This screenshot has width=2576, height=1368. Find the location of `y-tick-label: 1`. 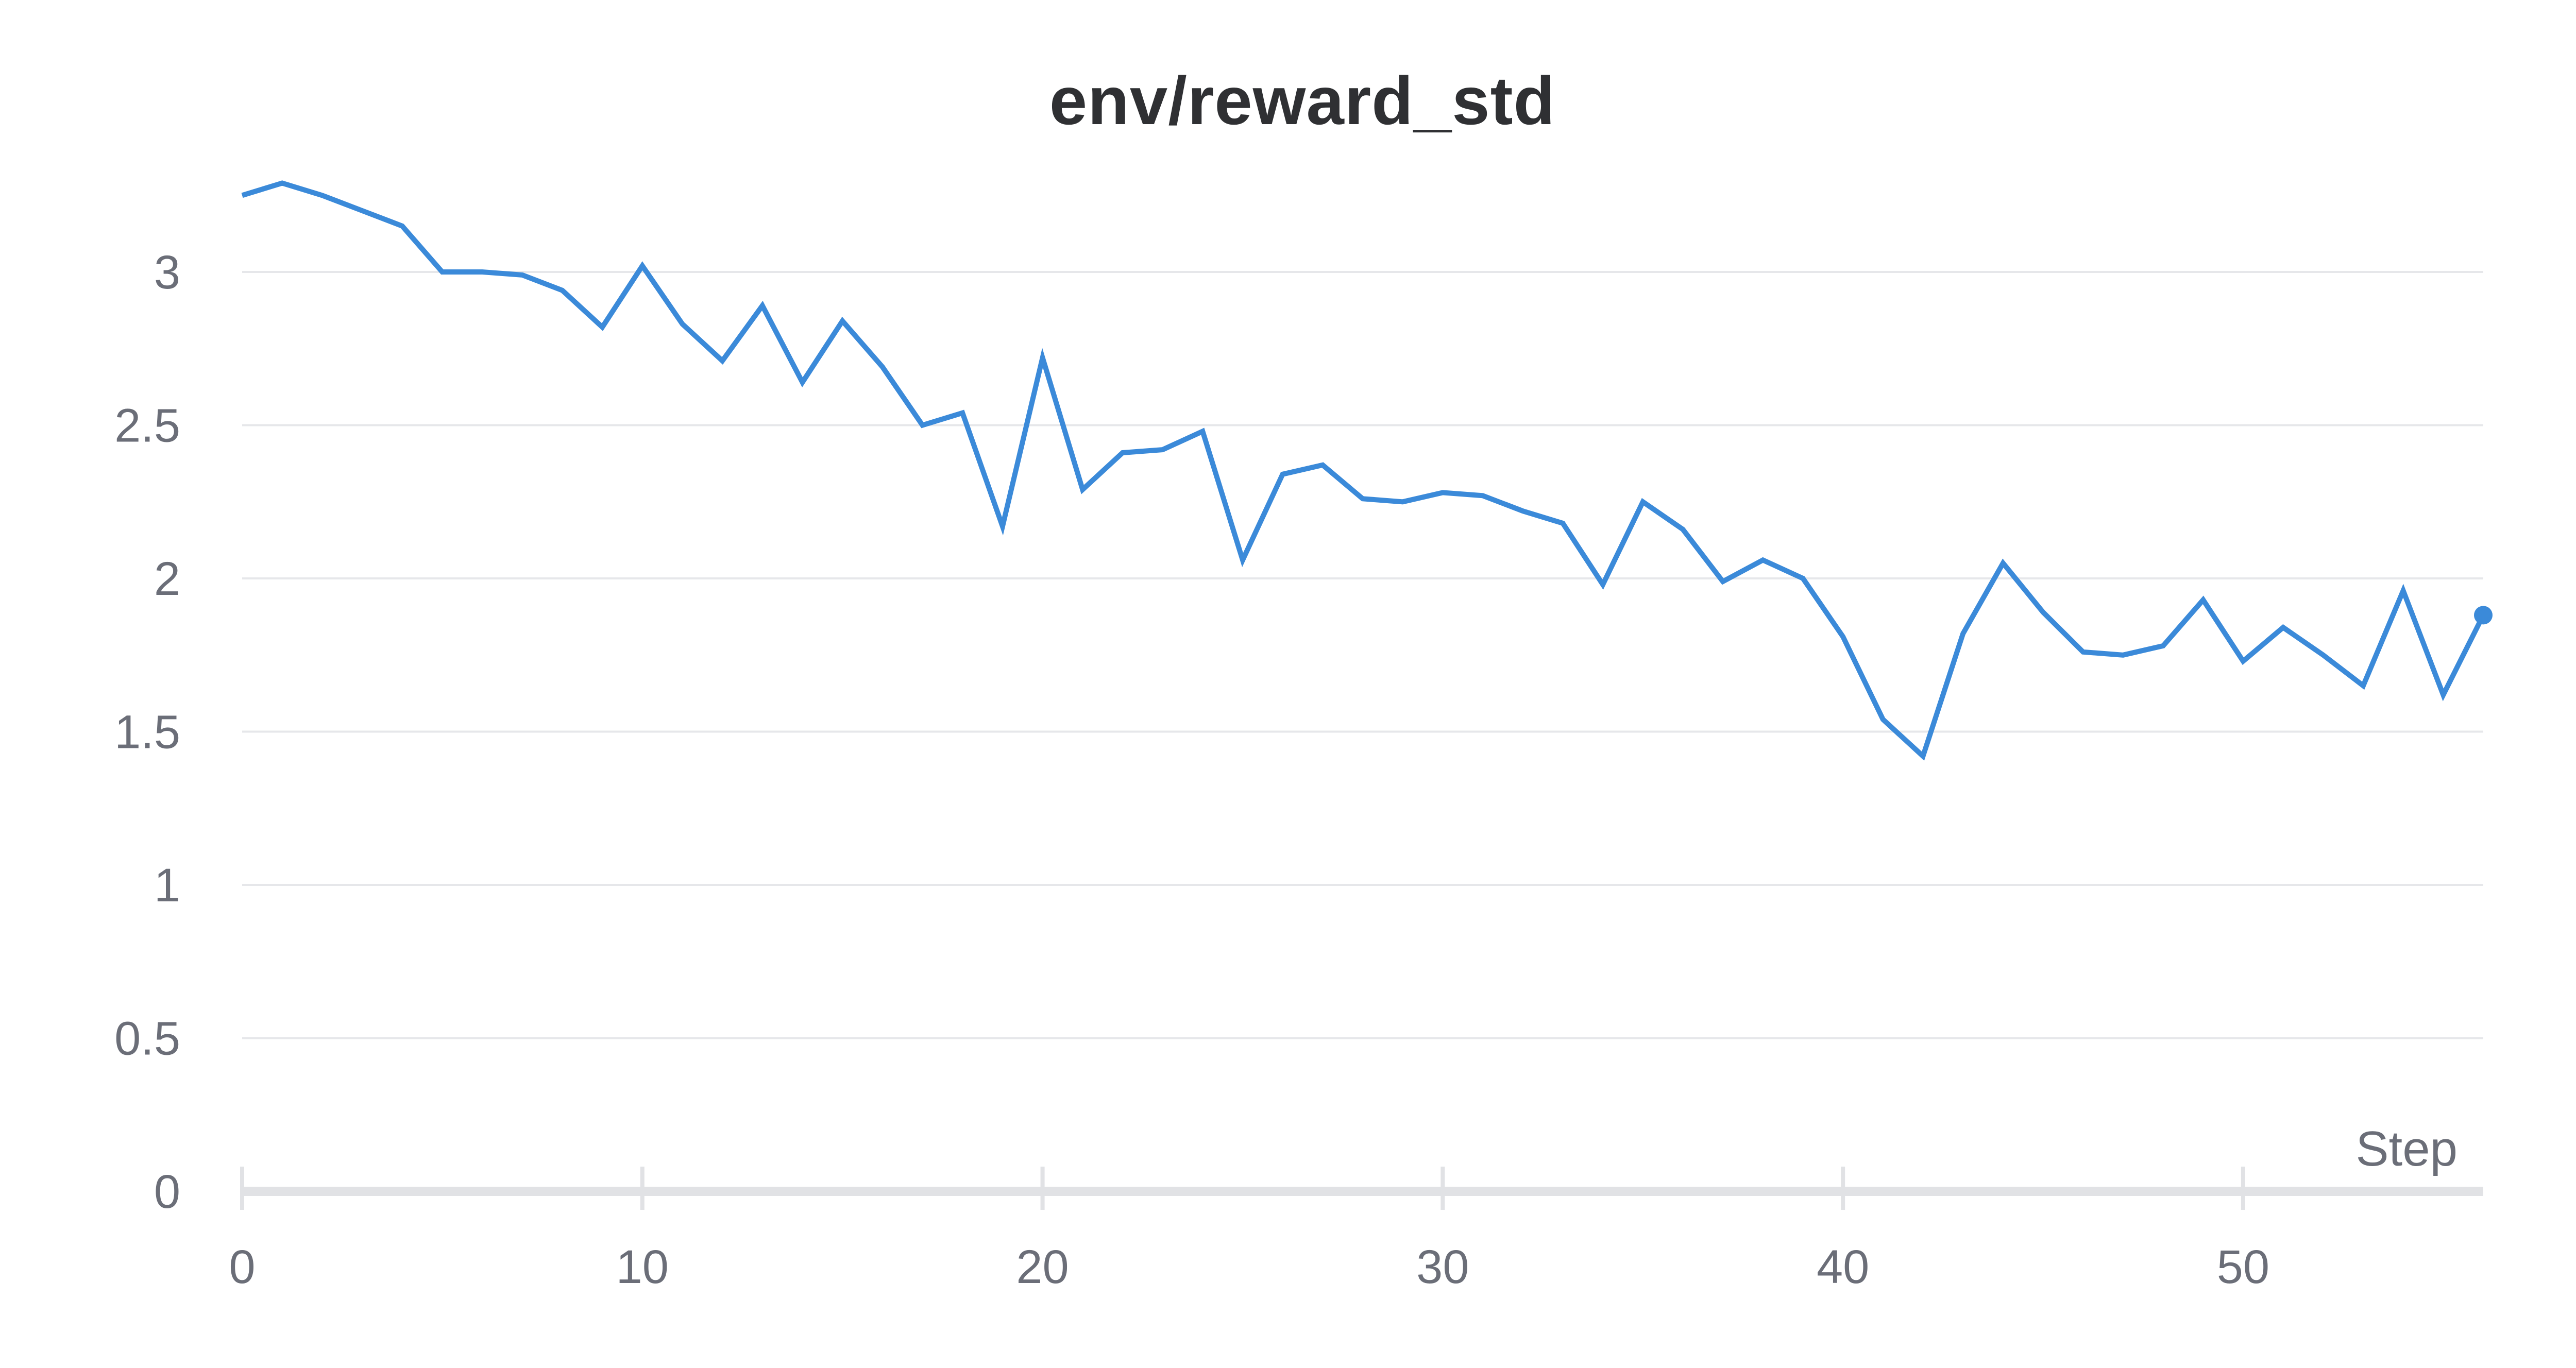

y-tick-label: 1 is located at coordinates (167, 885).